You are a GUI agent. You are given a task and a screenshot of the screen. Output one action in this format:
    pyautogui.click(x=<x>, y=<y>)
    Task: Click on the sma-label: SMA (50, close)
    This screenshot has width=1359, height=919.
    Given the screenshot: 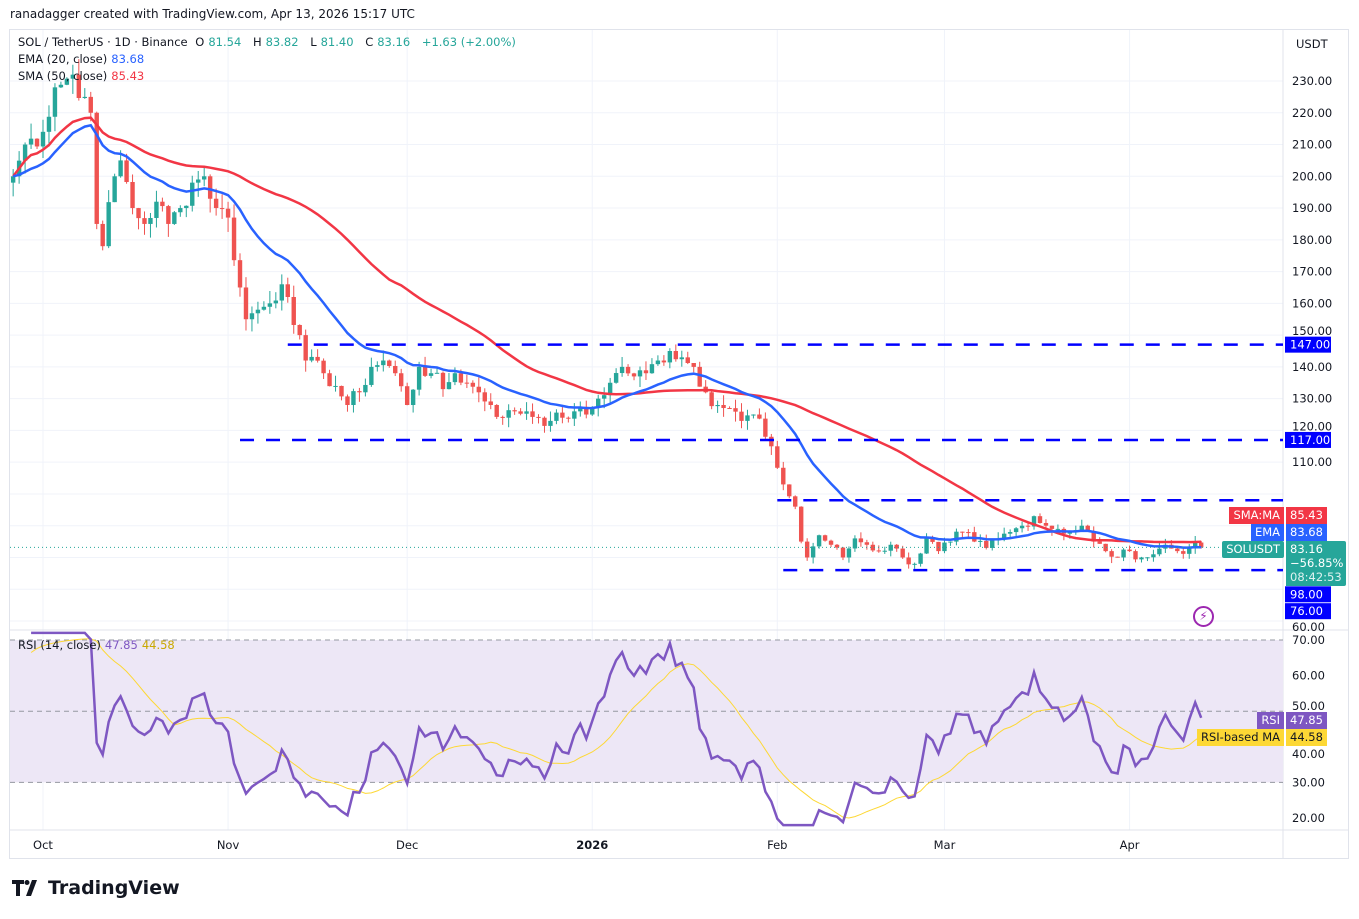 What is the action you would take?
    pyautogui.click(x=63, y=76)
    